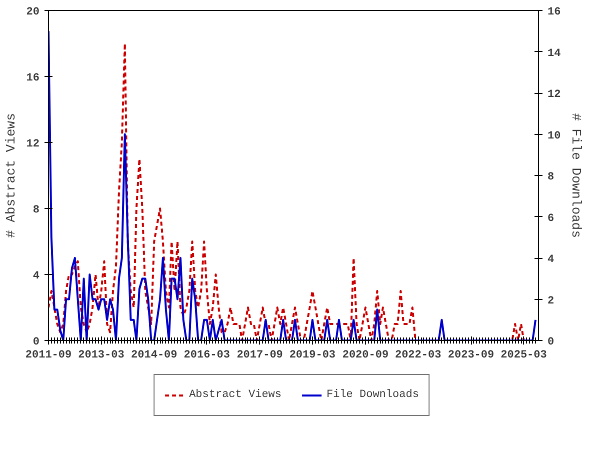  What do you see at coordinates (551, 260) in the screenshot?
I see `y2-tick-label: 4` at bounding box center [551, 260].